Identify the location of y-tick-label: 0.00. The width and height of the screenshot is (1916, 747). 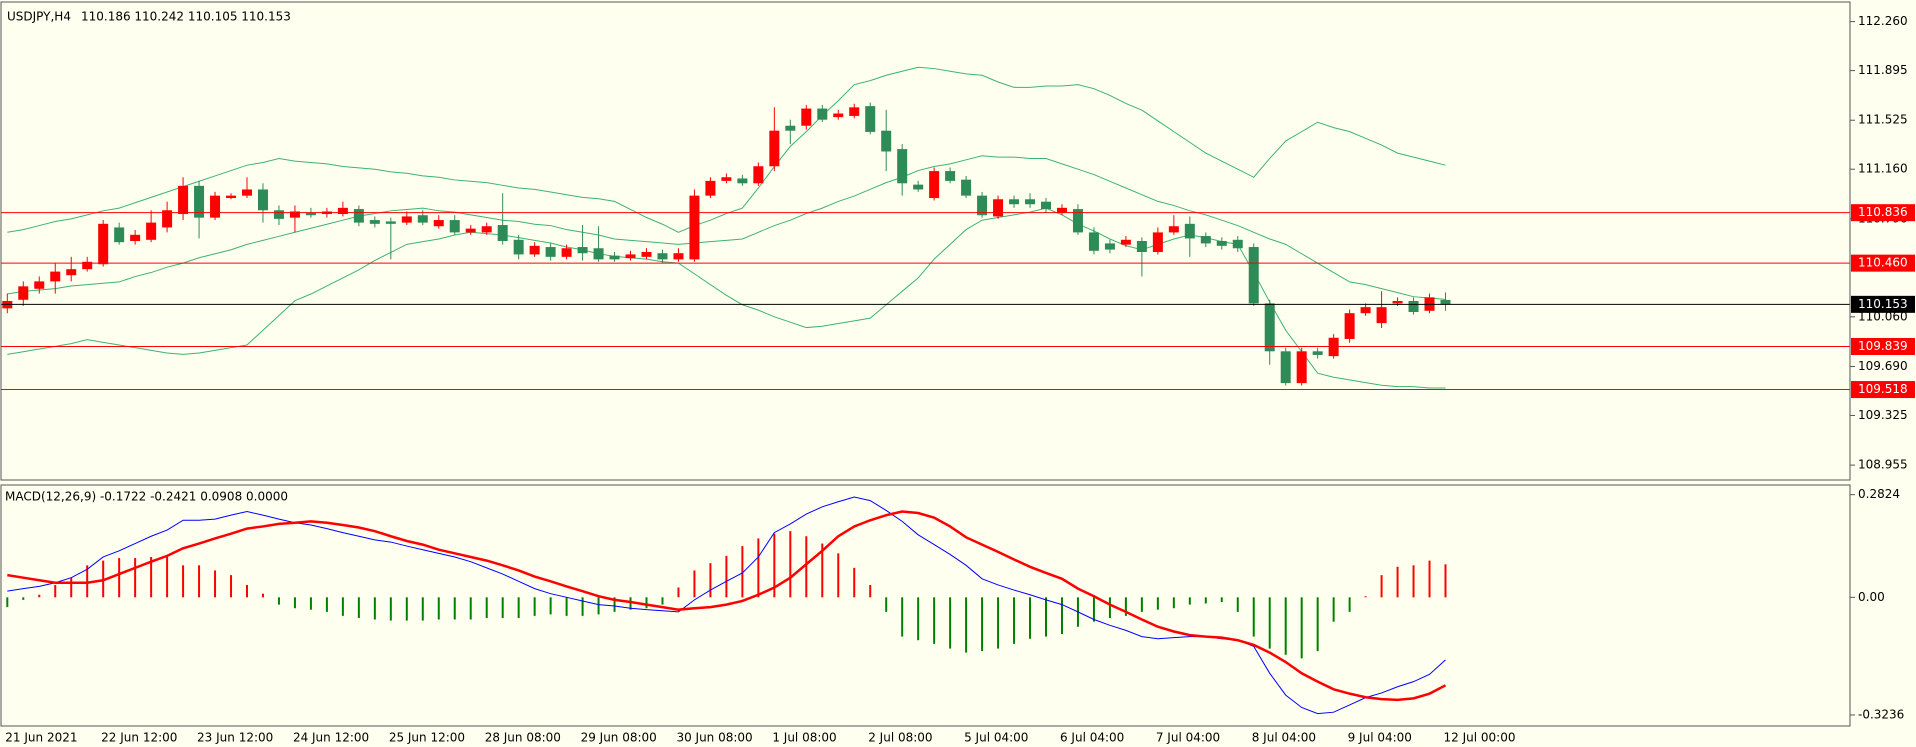
(1871, 597).